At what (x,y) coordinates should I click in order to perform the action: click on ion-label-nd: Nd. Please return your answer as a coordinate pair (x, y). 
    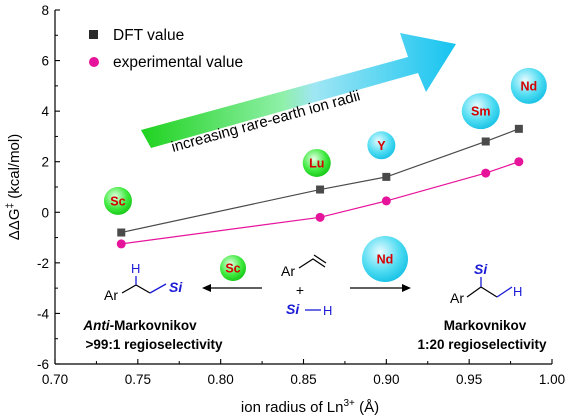
    Looking at the image, I should click on (528, 86).